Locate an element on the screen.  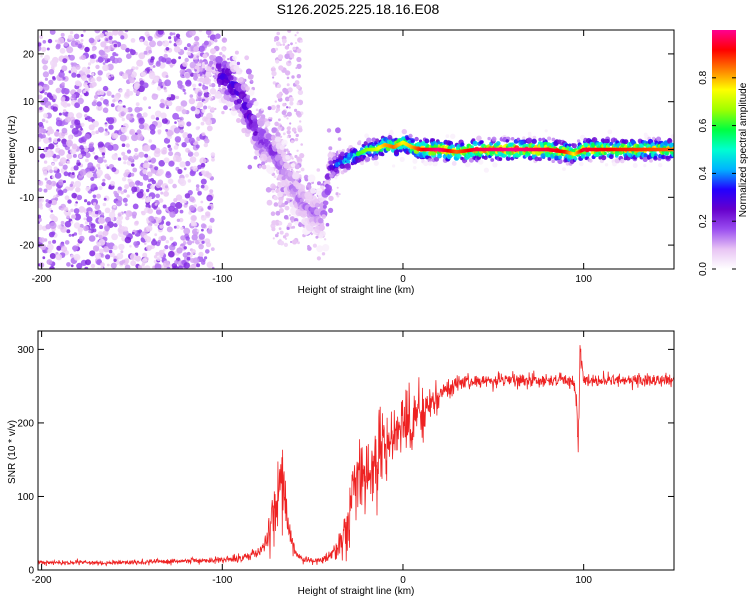
colorbar-ticks: 0.0 0.2 0.4 0.6 0.8 is located at coordinates (717, 173).